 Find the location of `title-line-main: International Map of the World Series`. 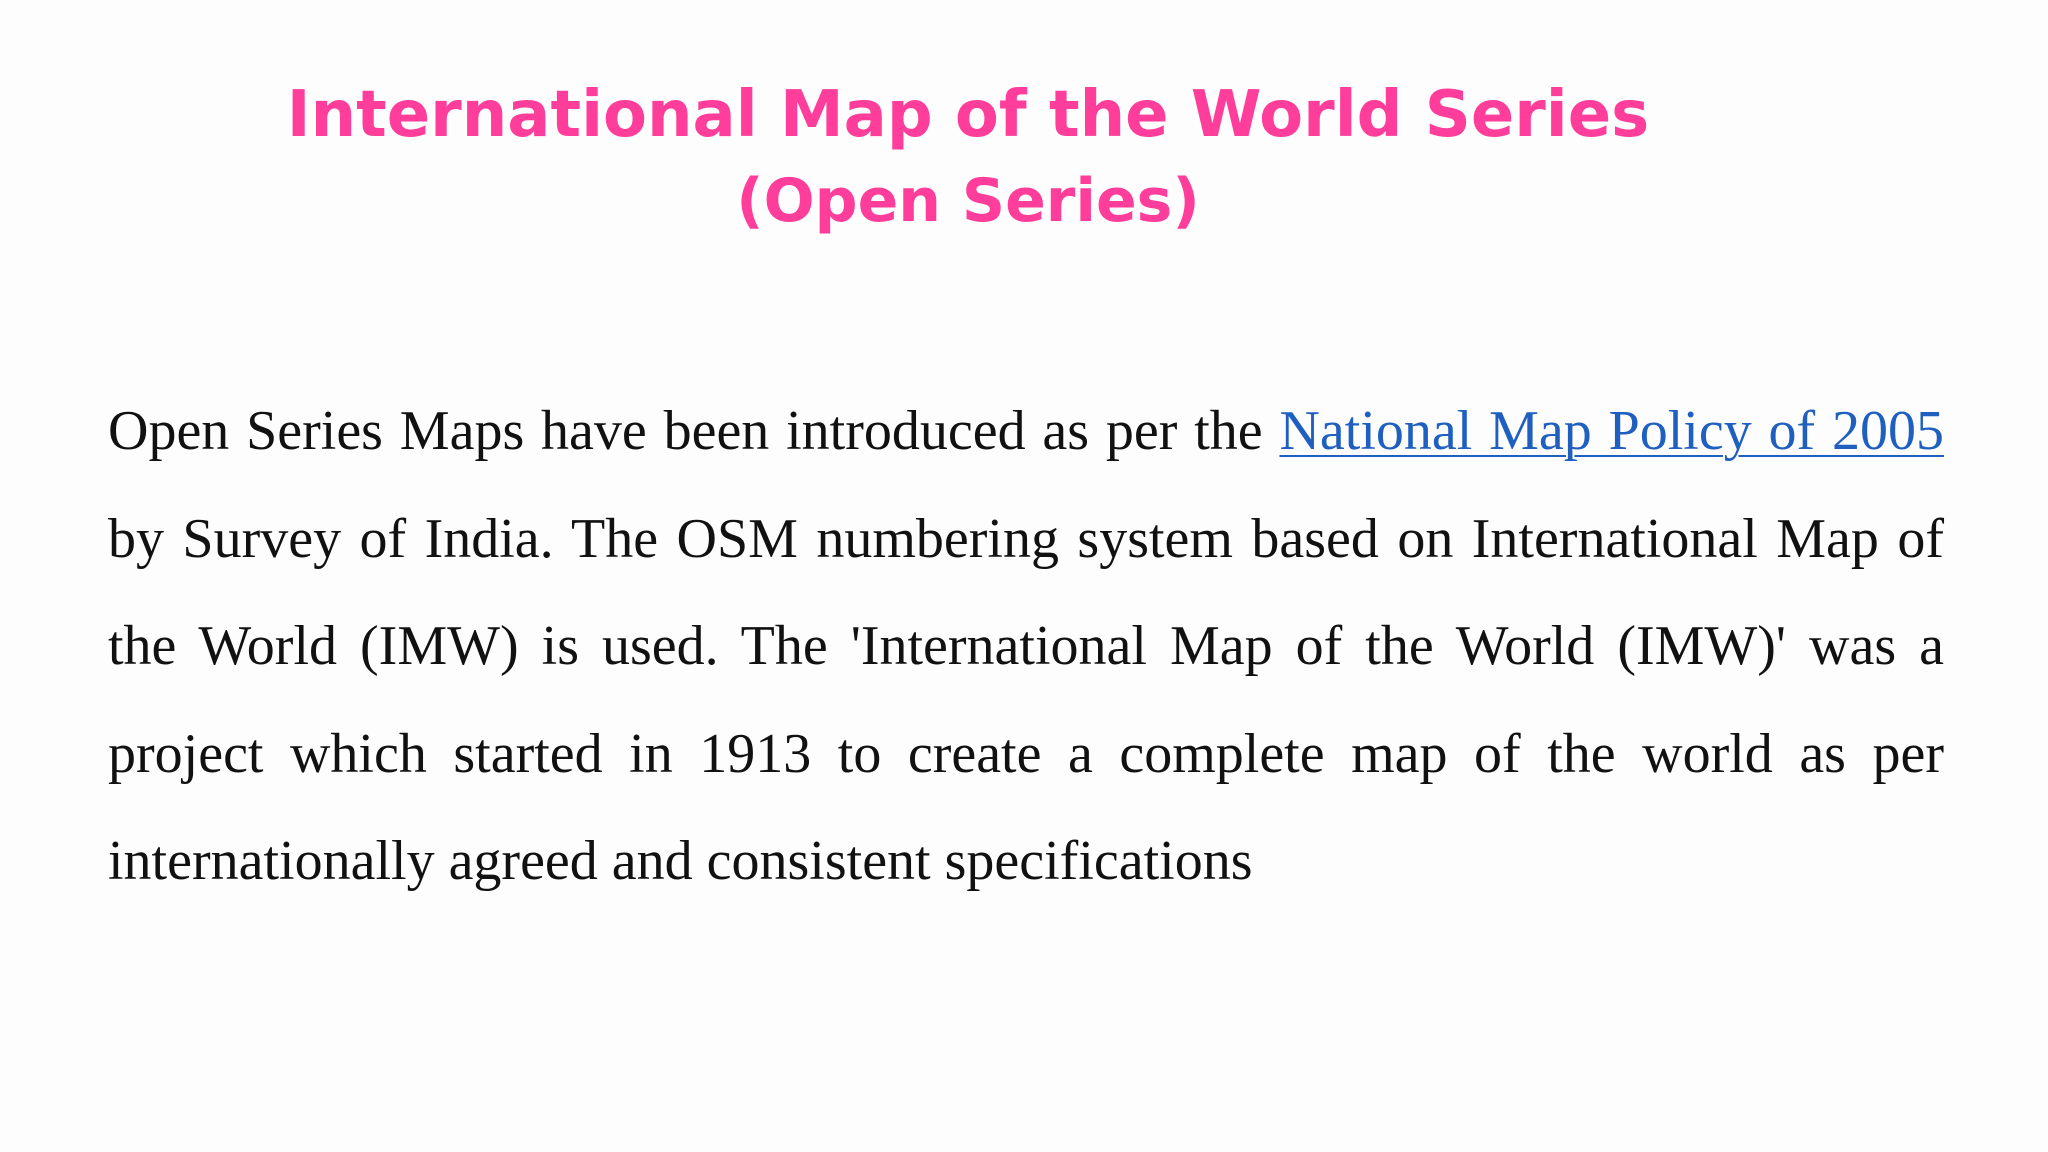

title-line-main: International Map of the World Series is located at coordinates (968, 115).